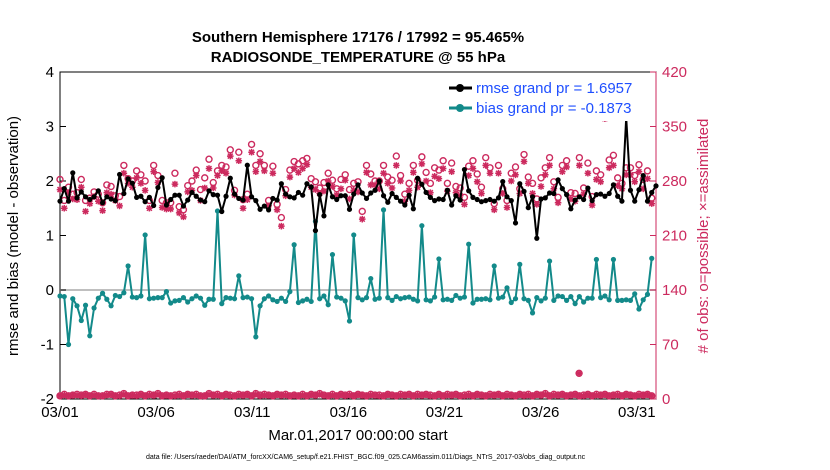 Image resolution: width=830 pixels, height=470 pixels. Describe the element at coordinates (50, 236) in the screenshot. I see `left-tick-label: 1` at that location.